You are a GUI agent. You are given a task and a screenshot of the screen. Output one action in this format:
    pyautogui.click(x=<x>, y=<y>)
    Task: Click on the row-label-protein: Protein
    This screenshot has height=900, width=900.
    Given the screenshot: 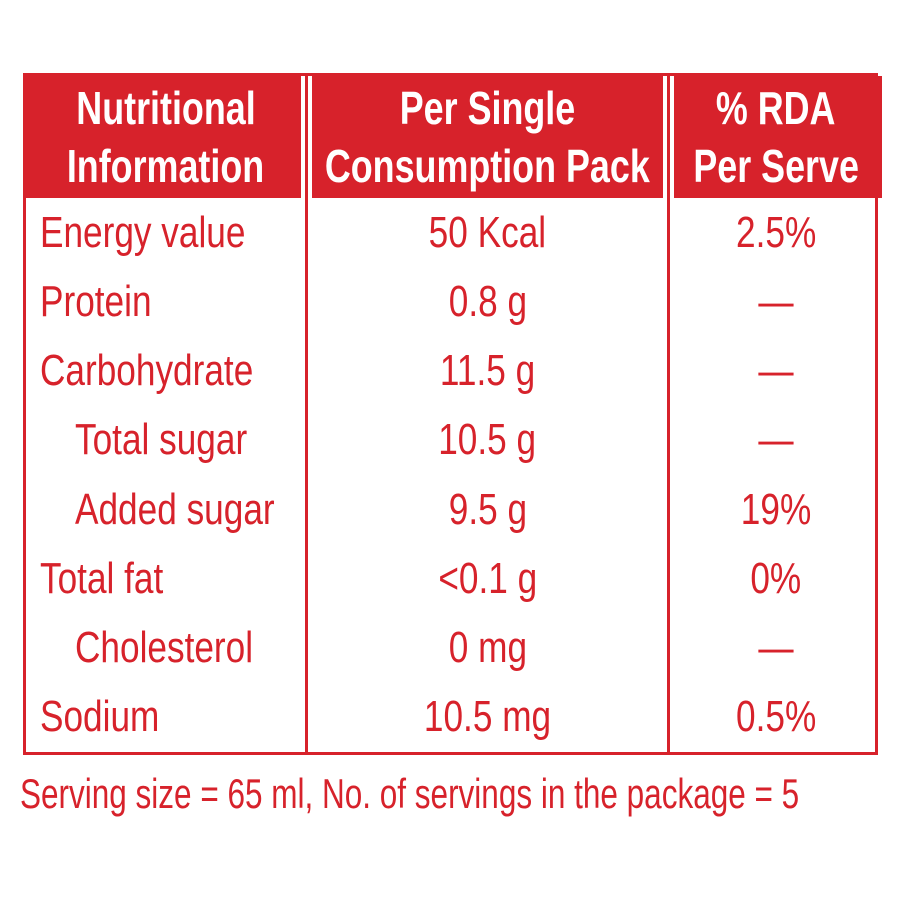 What is the action you would take?
    pyautogui.click(x=96, y=301)
    